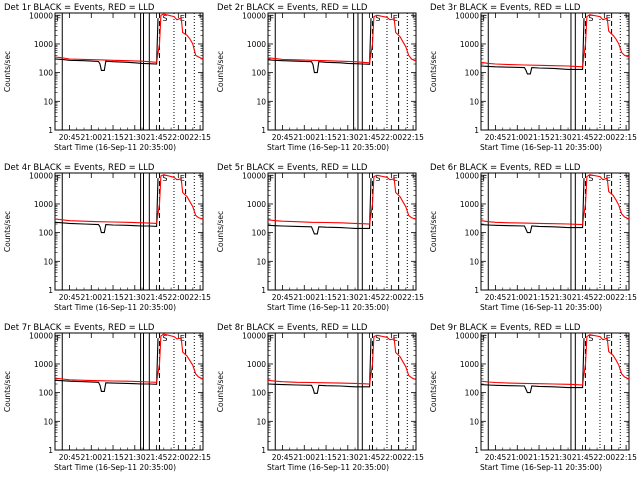 The width and height of the screenshot is (640, 480). Describe the element at coordinates (505, 168) in the screenshot. I see `chart-title: Det 6r BLACK = Events, RED = LLD` at that location.